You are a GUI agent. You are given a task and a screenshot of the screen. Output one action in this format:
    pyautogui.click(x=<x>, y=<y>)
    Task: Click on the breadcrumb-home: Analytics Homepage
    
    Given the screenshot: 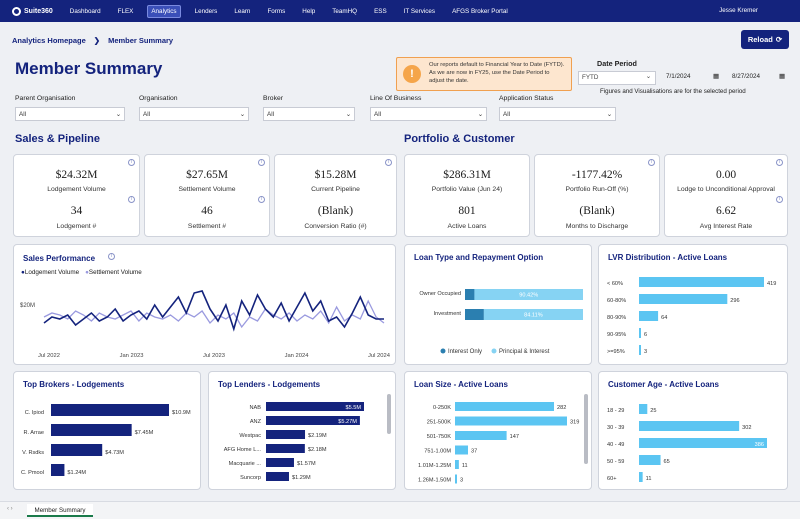 What is the action you would take?
    pyautogui.click(x=49, y=40)
    